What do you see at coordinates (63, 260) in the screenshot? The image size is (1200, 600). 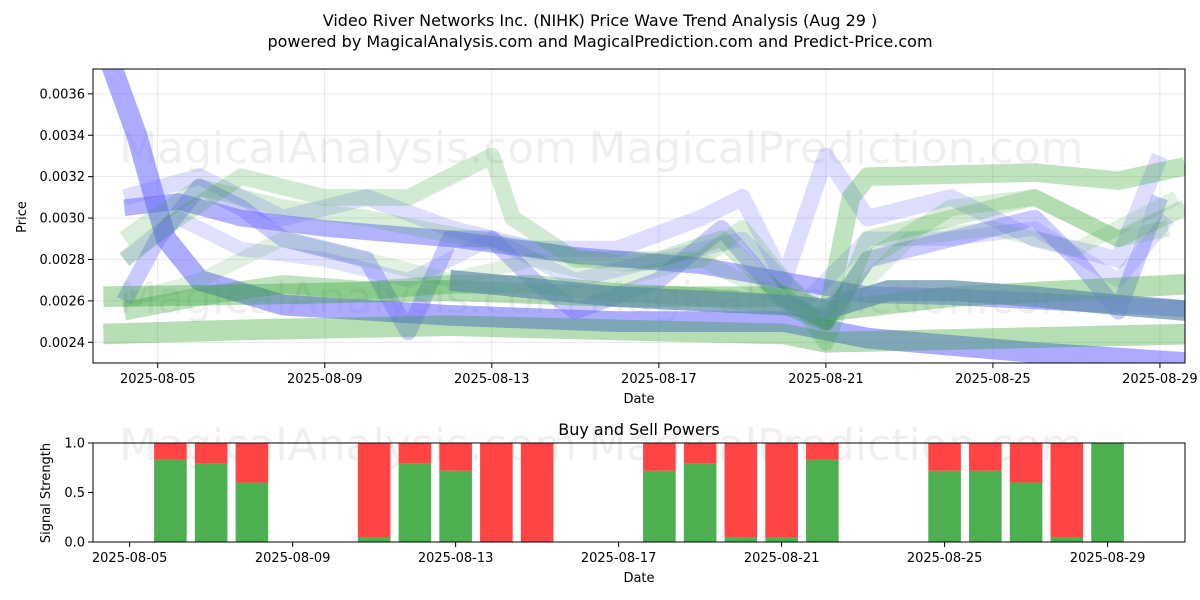 I see `price-ytick-label-2: 0.0028` at bounding box center [63, 260].